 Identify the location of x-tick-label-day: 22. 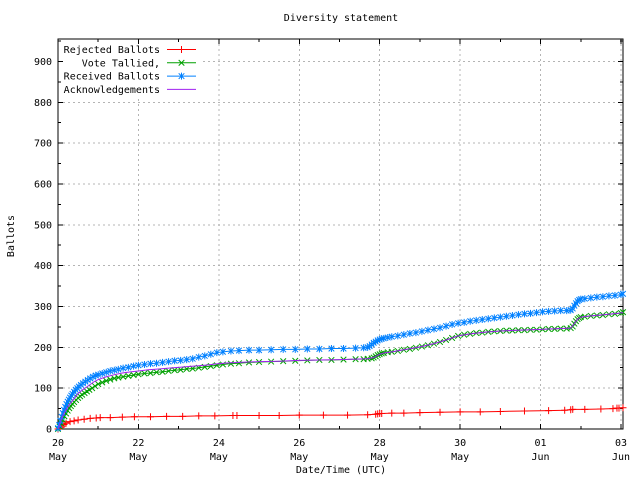
(138, 443).